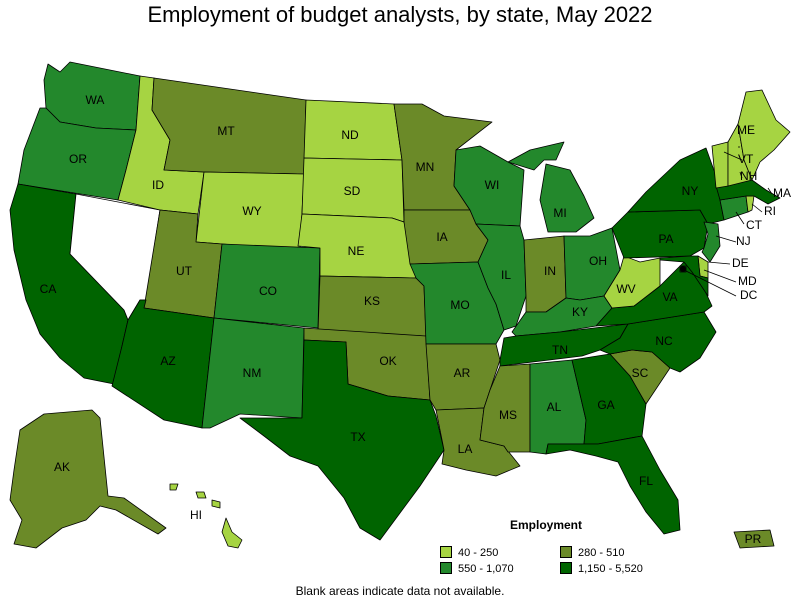 This screenshot has height=600, width=800. I want to click on state-label-ak: AK, so click(62, 467).